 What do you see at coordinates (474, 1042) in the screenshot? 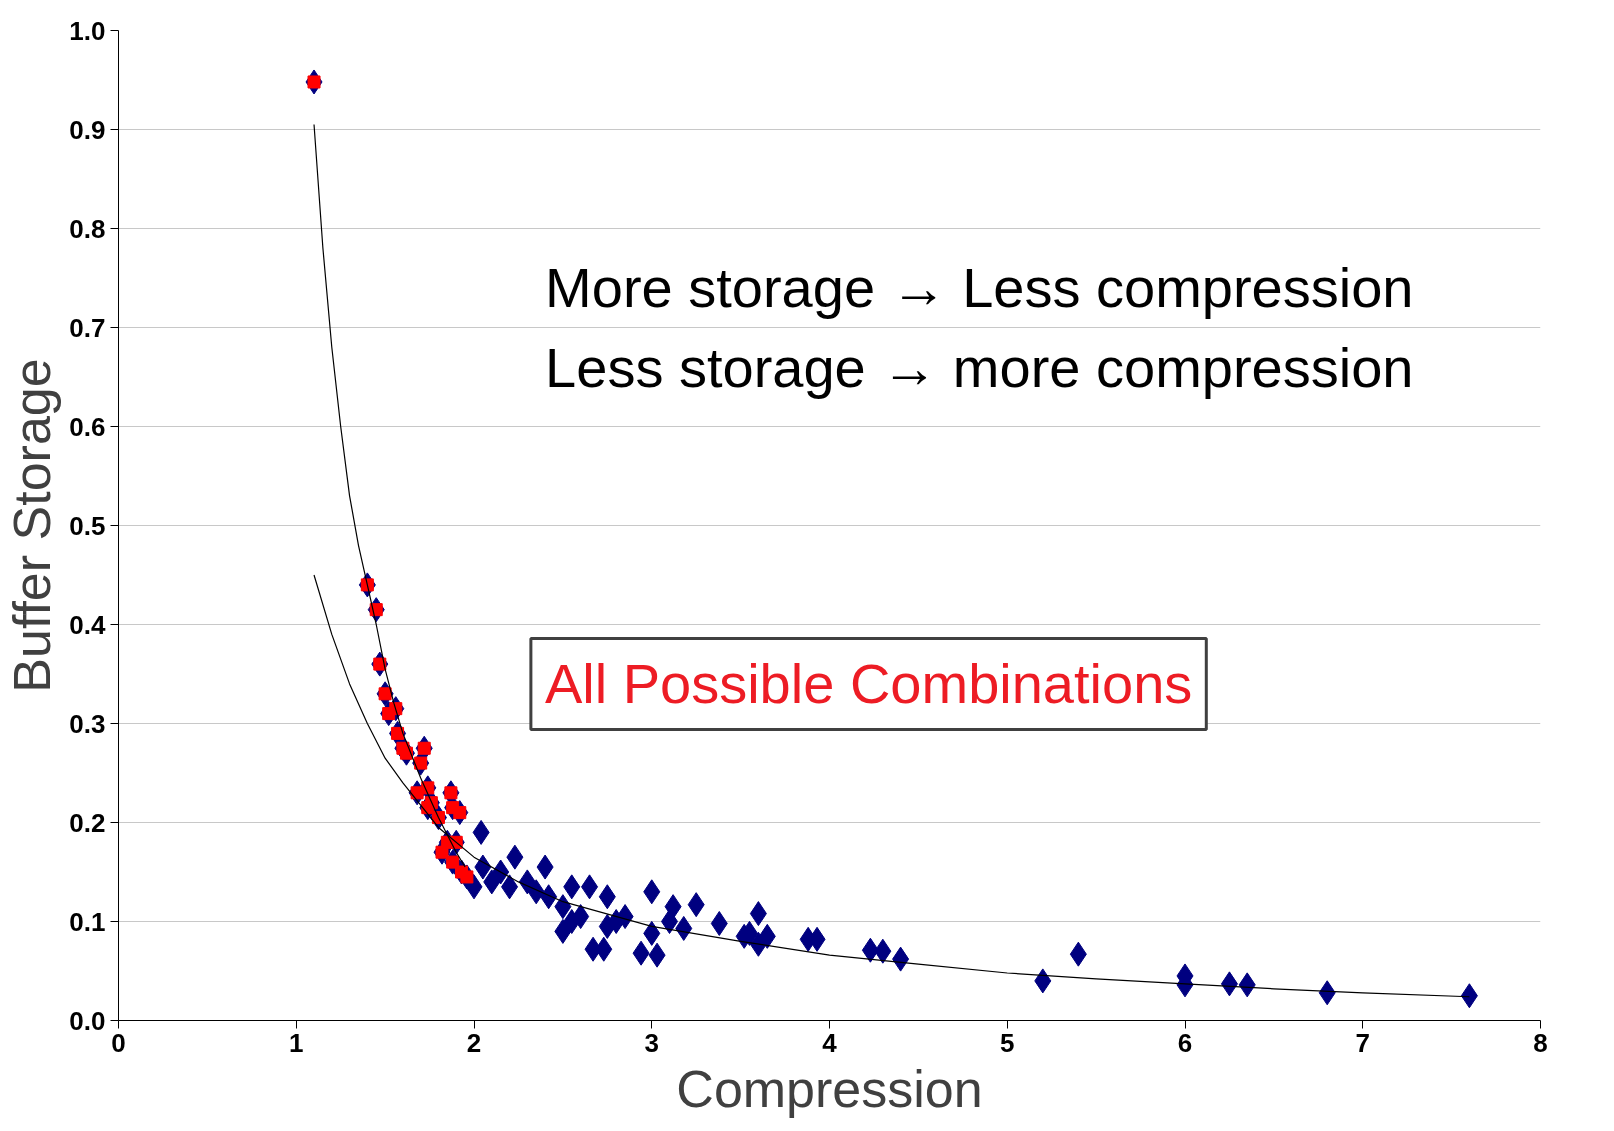
I see `x-tick-label: 2` at bounding box center [474, 1042].